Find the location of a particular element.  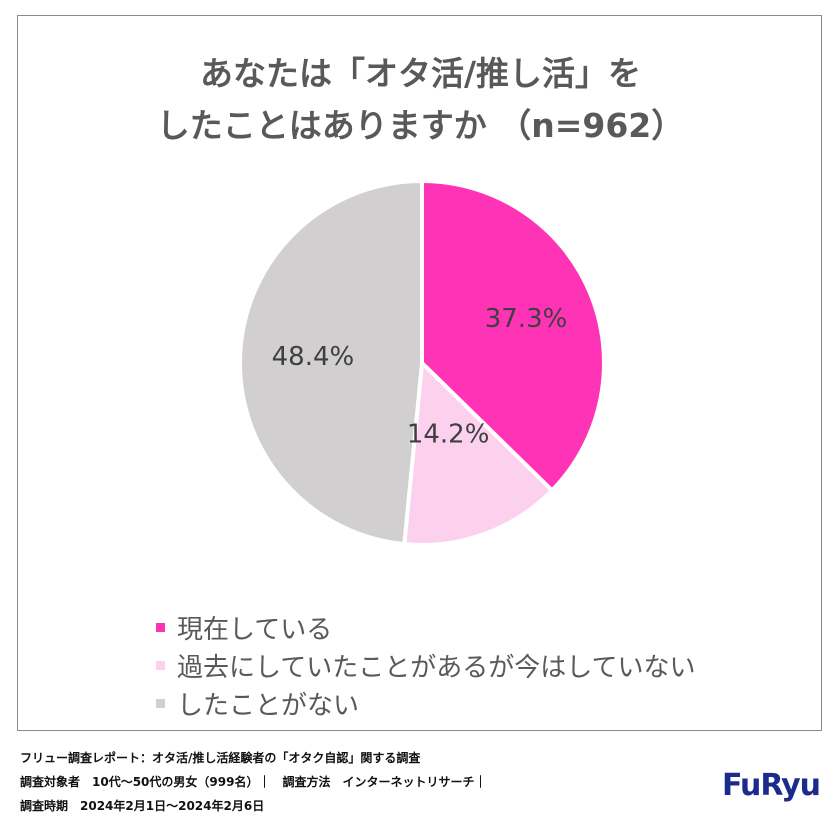

data-label-past: 14.2% is located at coordinates (448, 434).